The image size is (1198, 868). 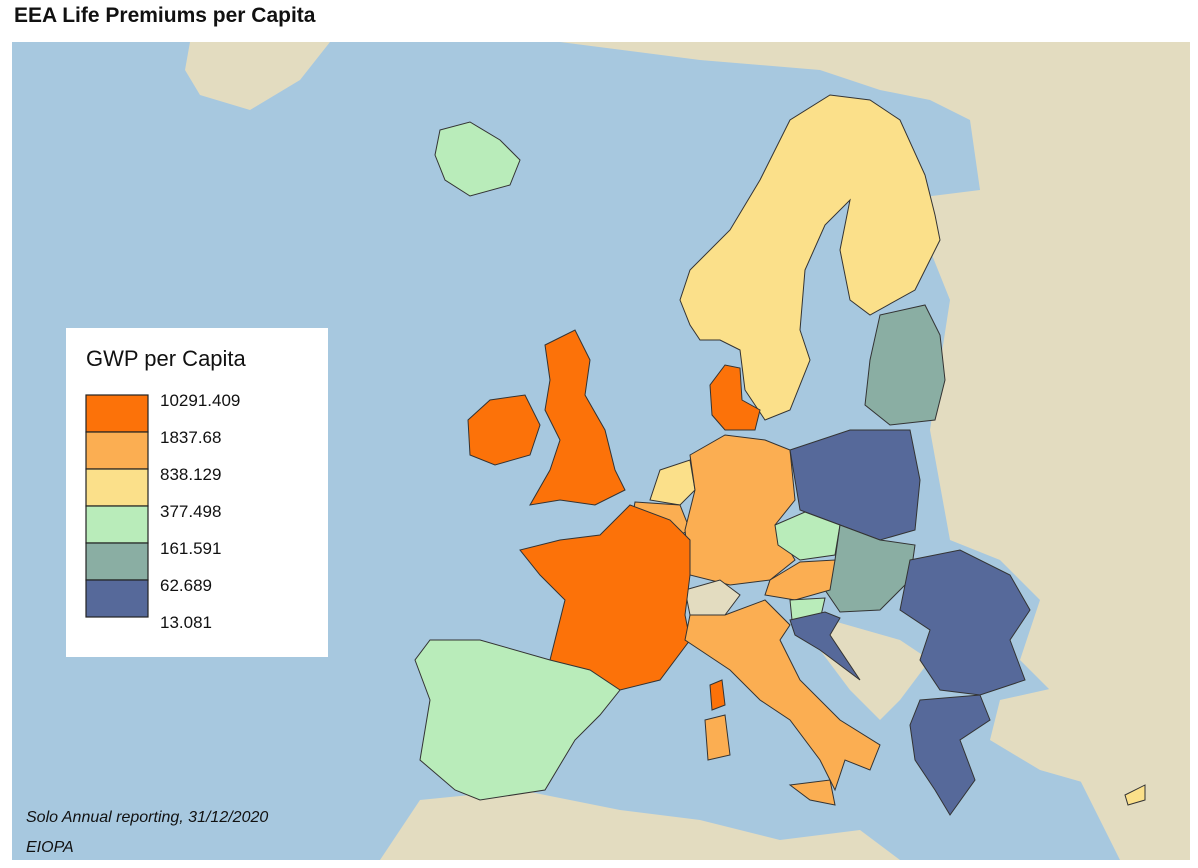 What do you see at coordinates (190, 474) in the screenshot?
I see `legend-label: 838.129` at bounding box center [190, 474].